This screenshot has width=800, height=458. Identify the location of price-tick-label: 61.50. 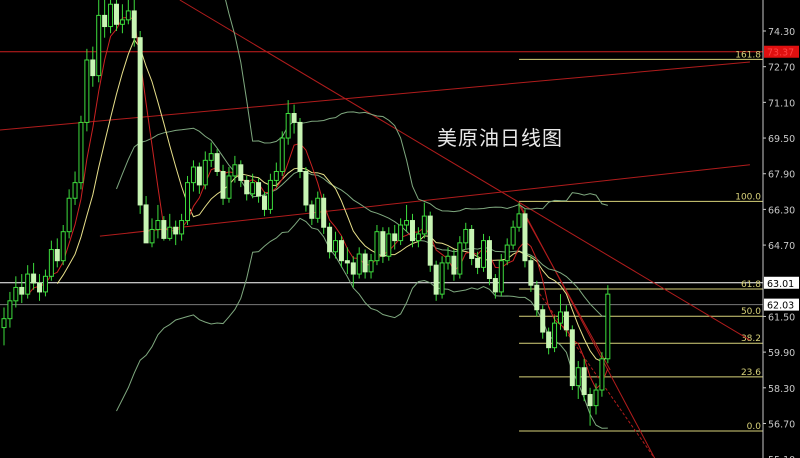
(781, 317).